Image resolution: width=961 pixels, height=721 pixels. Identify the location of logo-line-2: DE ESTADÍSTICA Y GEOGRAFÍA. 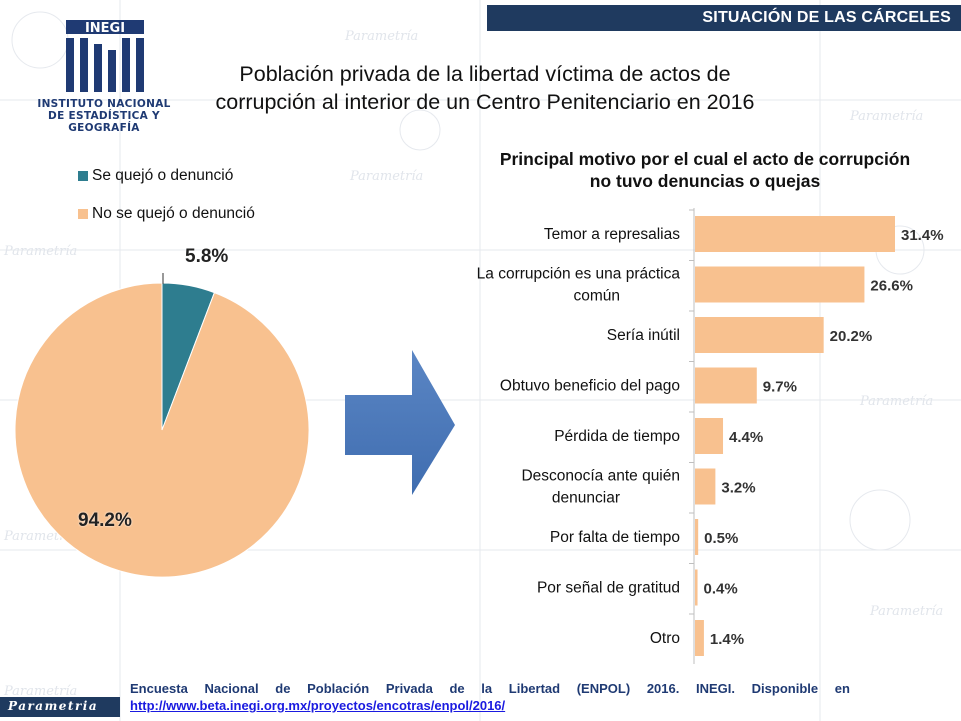
(104, 122).